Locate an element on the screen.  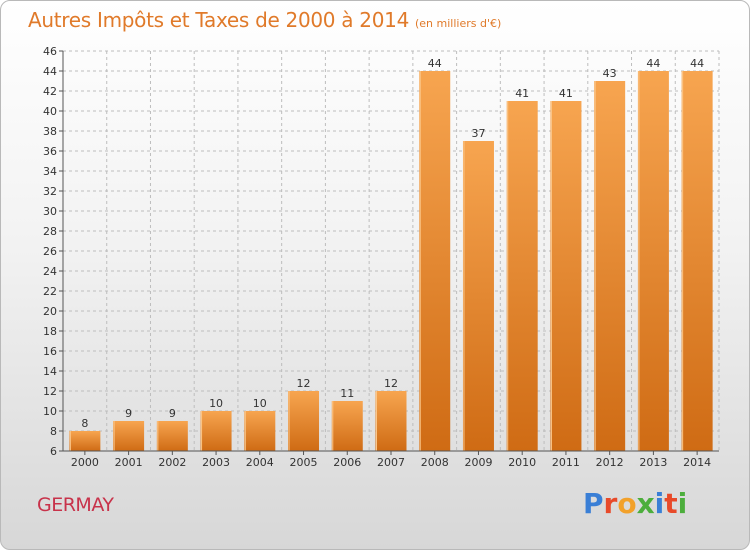
bar-2013 is located at coordinates (653, 261).